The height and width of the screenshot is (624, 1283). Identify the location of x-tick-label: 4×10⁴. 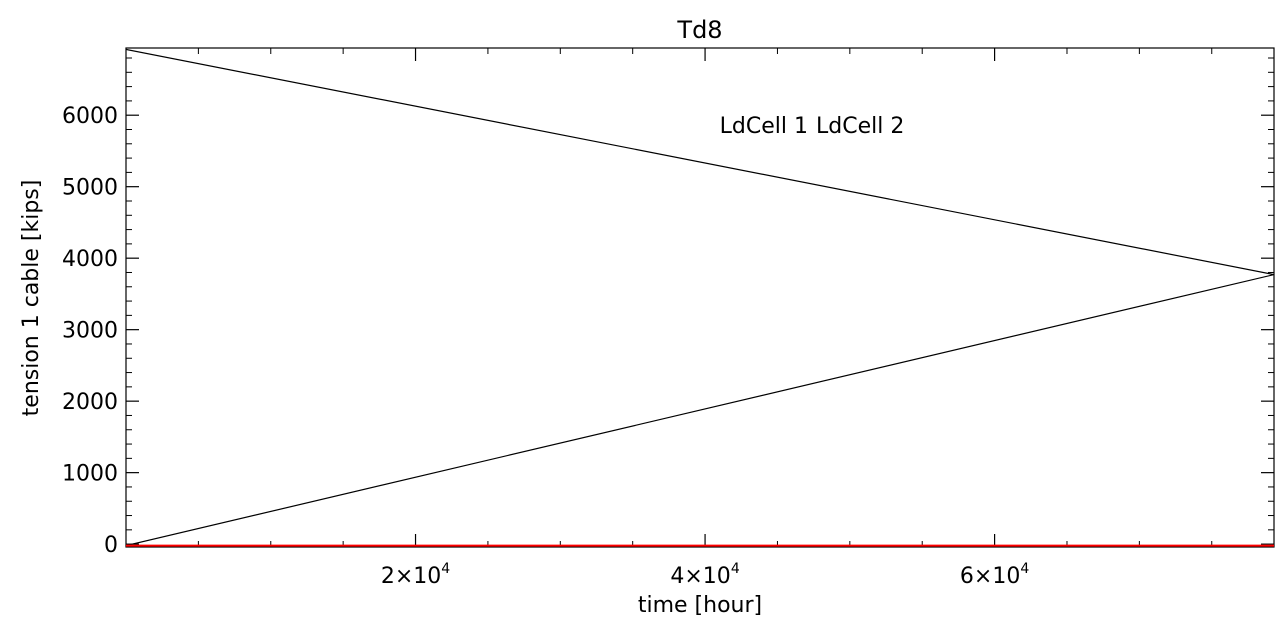
(704, 575).